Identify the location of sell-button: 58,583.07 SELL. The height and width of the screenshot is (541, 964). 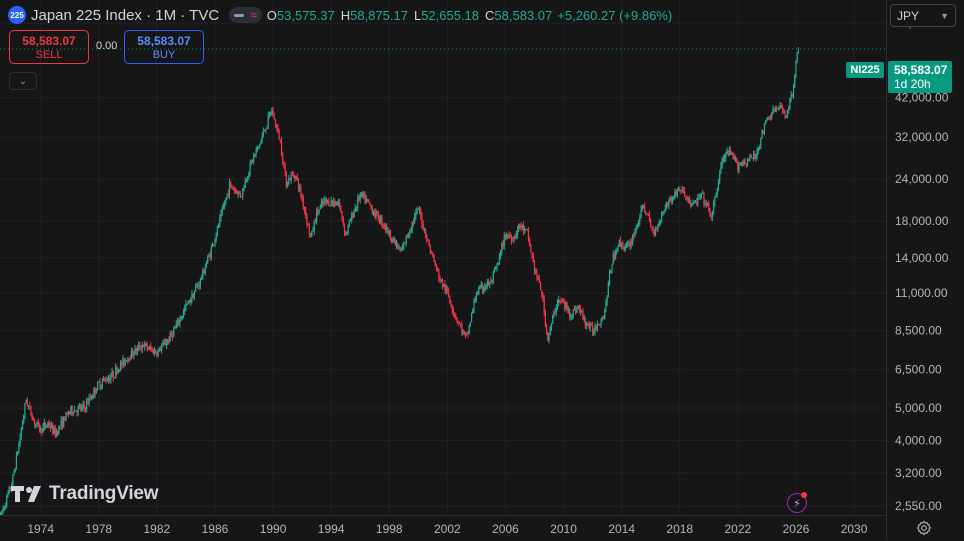
(49, 47).